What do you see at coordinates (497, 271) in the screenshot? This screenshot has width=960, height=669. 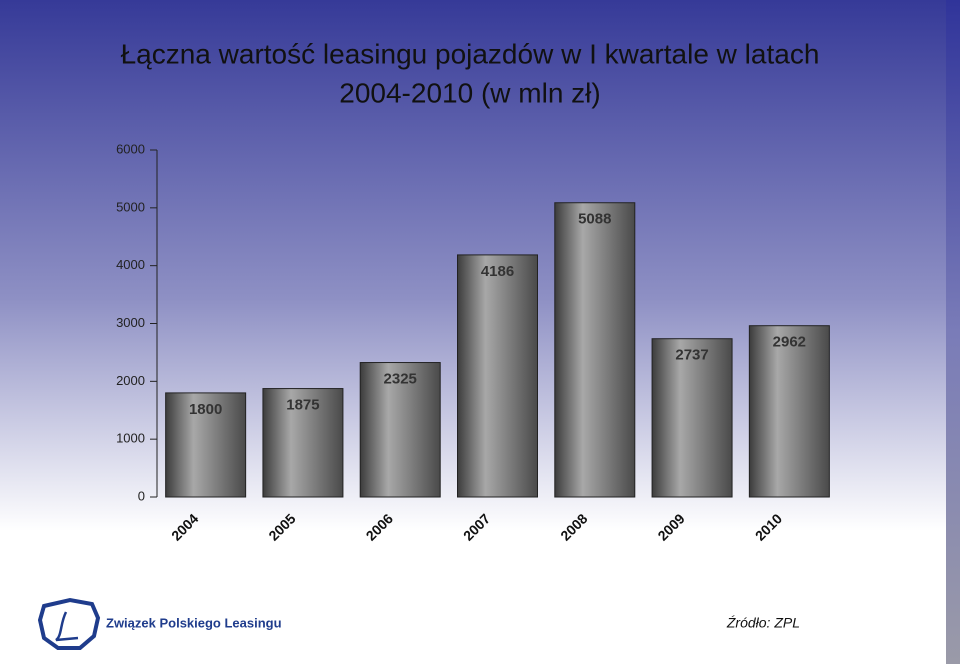 I see `value-label: 4186` at bounding box center [497, 271].